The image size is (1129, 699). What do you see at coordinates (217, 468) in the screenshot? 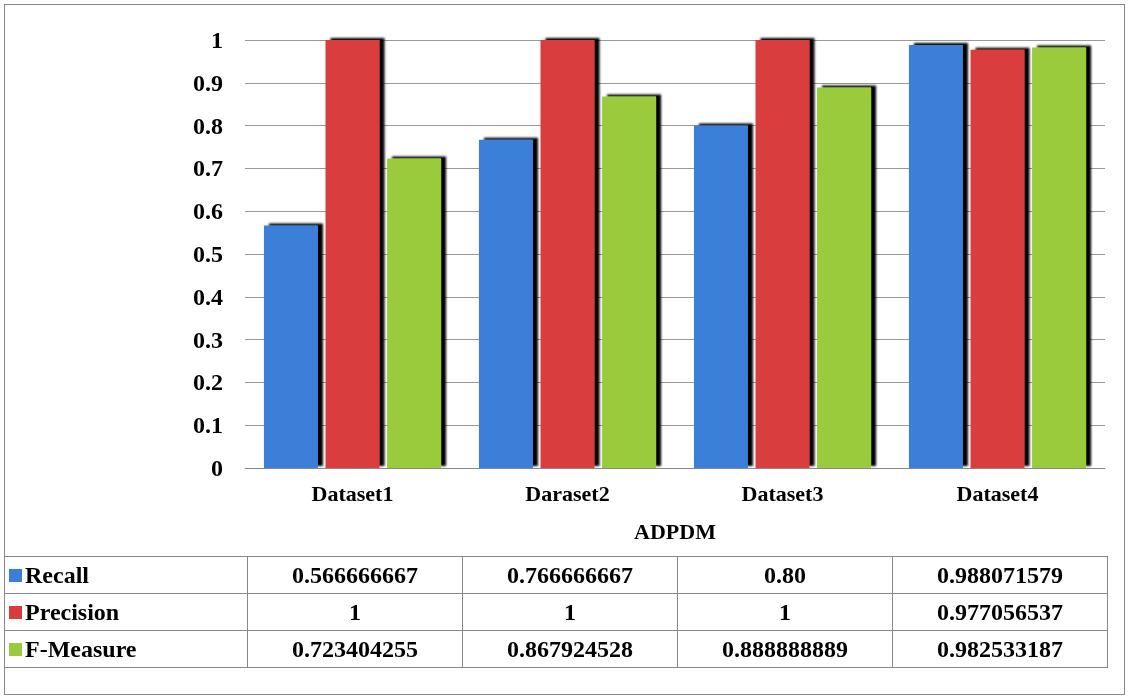
I see `y-tick-label: 0` at bounding box center [217, 468].